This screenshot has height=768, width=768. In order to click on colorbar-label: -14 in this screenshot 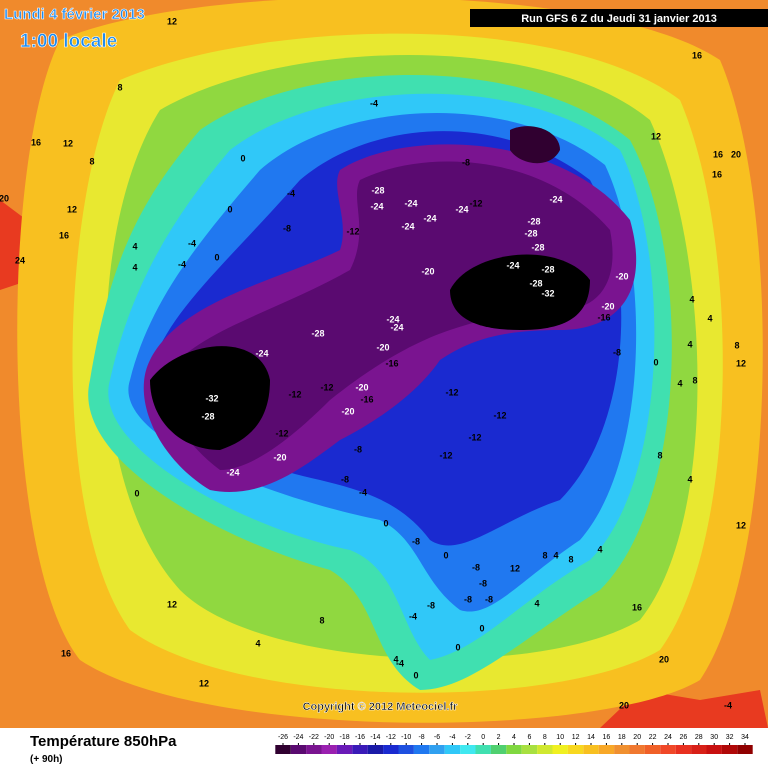, I will do `click(375, 737)`.